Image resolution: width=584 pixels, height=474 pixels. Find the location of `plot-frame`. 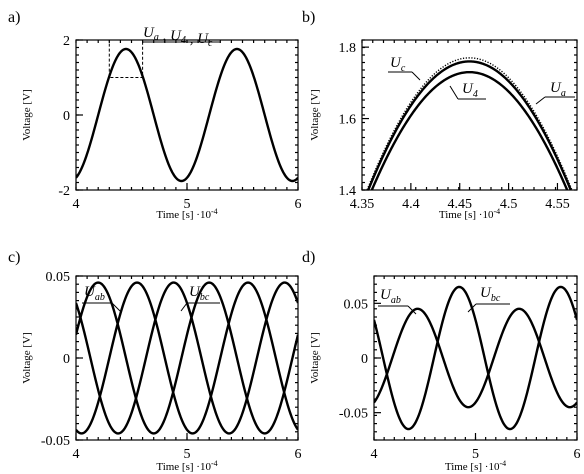

plot-frame is located at coordinates (475, 358).